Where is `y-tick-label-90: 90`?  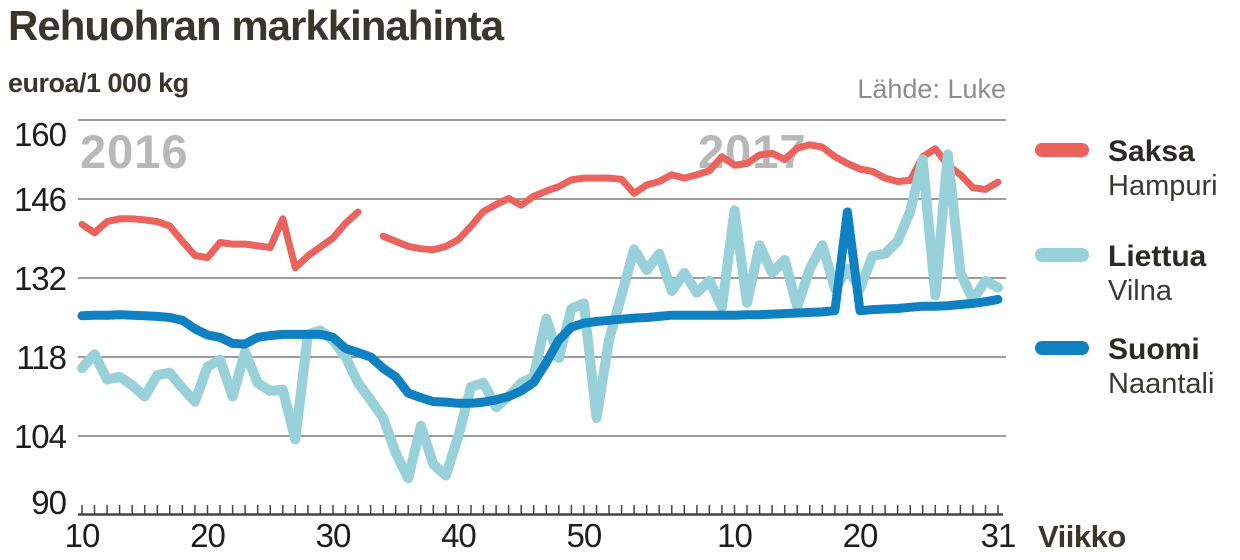 y-tick-label-90: 90 is located at coordinates (49, 502).